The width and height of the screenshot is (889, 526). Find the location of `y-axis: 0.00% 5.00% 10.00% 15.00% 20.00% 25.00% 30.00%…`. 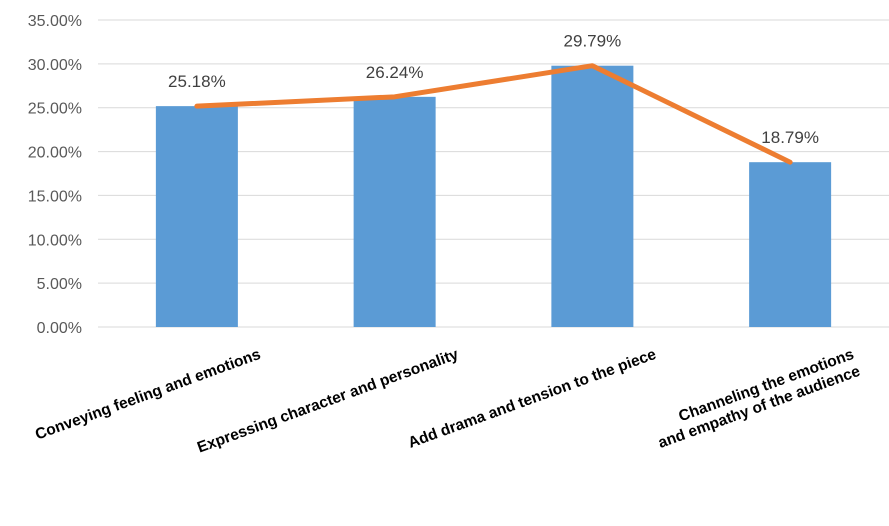

y-axis: 0.00% 5.00% 10.00% 15.00% 20.00% 25.00% 30.00%… is located at coordinates (55, 175).